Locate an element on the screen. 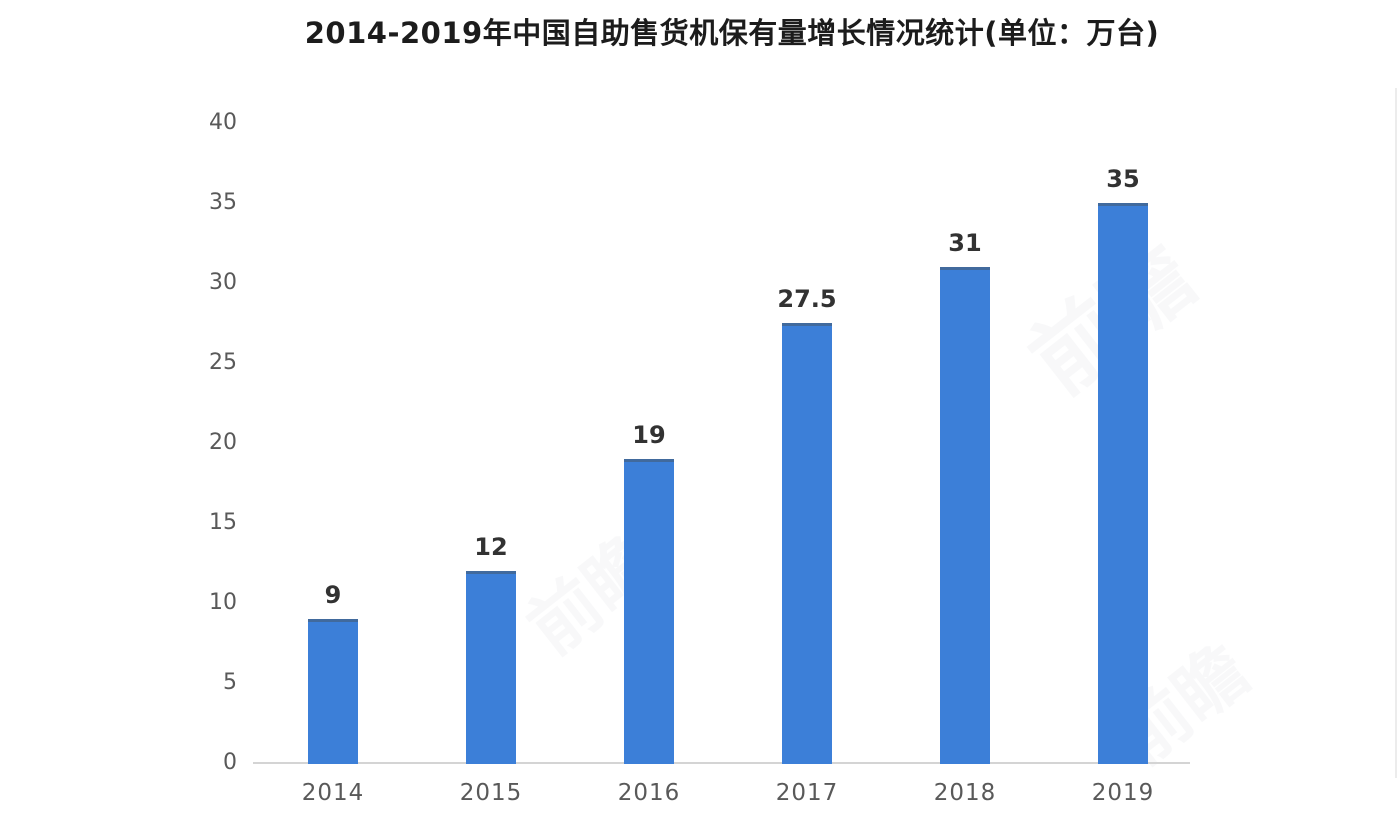  bar-value-label-2016: 19 is located at coordinates (649, 435).